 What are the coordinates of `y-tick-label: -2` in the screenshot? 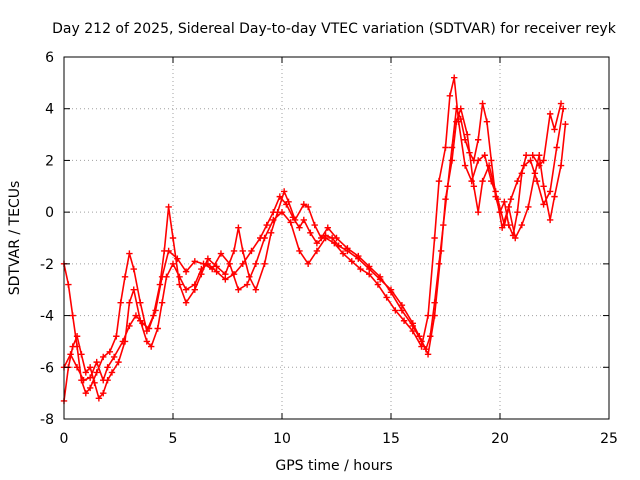 It's located at (47, 265).